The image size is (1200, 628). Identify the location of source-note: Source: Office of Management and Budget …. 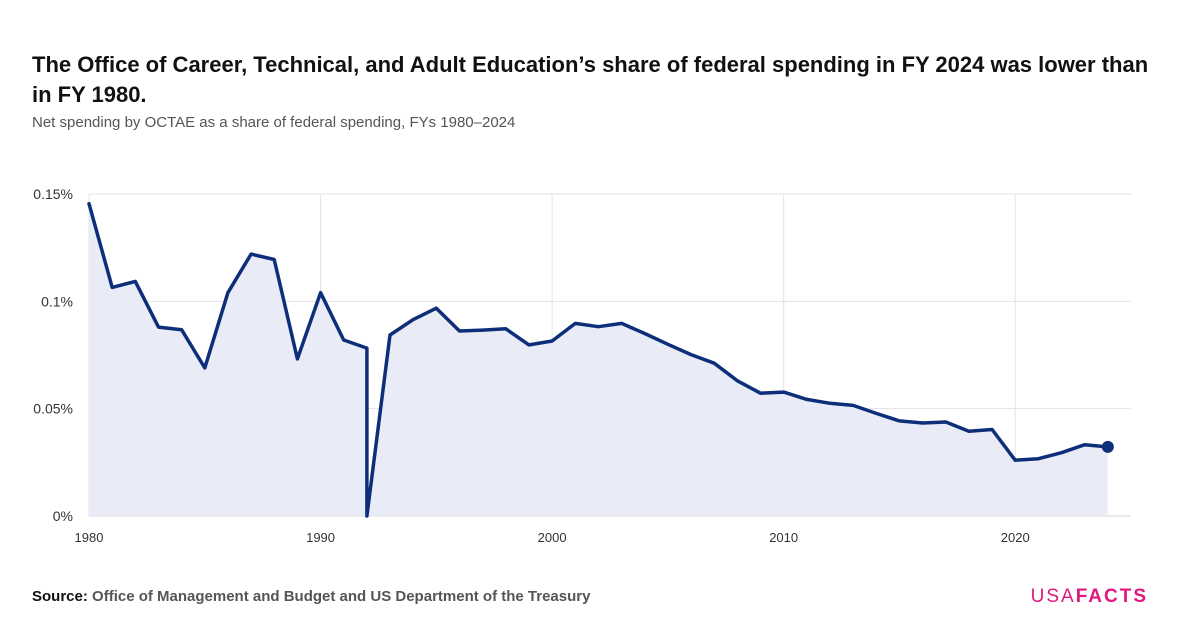
(311, 596).